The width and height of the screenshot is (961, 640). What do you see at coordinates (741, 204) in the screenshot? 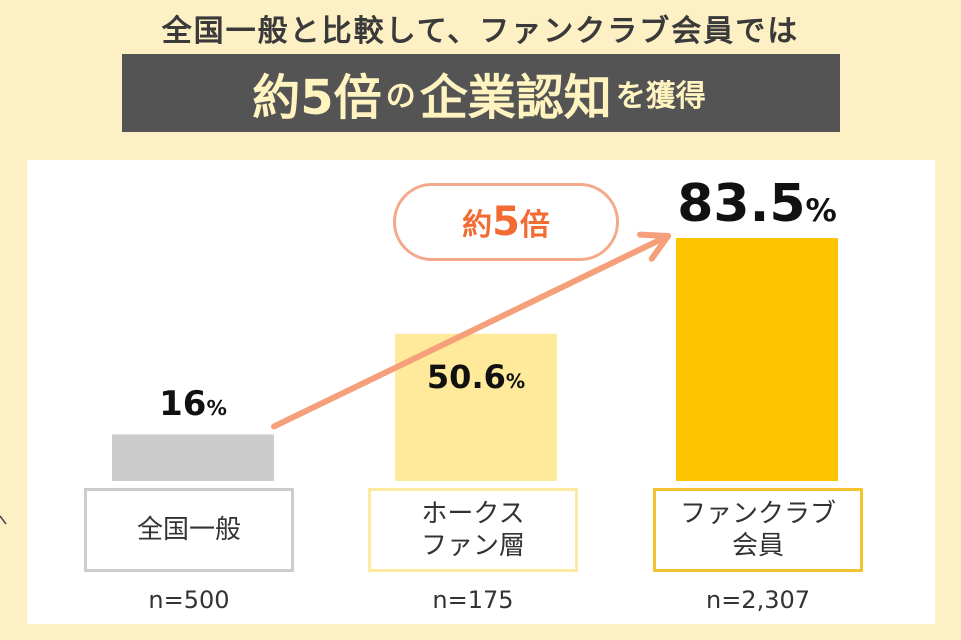
I see `value-number: 83.5` at bounding box center [741, 204].